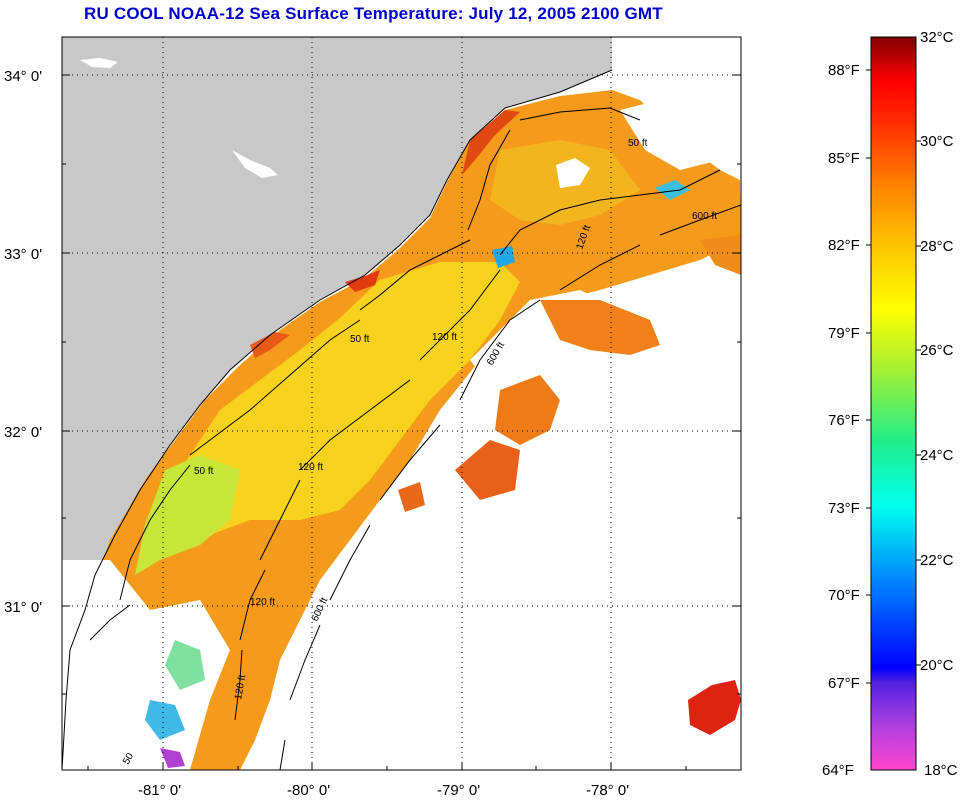 This screenshot has height=801, width=968. I want to click on colorbar-label-c: 30°C, so click(937, 141).